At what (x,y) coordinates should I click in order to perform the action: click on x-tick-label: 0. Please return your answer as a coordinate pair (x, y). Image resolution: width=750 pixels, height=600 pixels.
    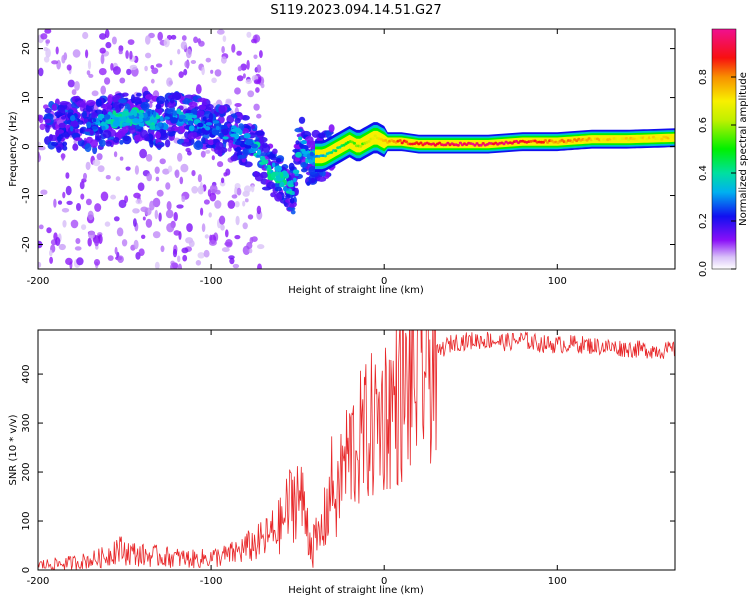
    Looking at the image, I should click on (384, 281).